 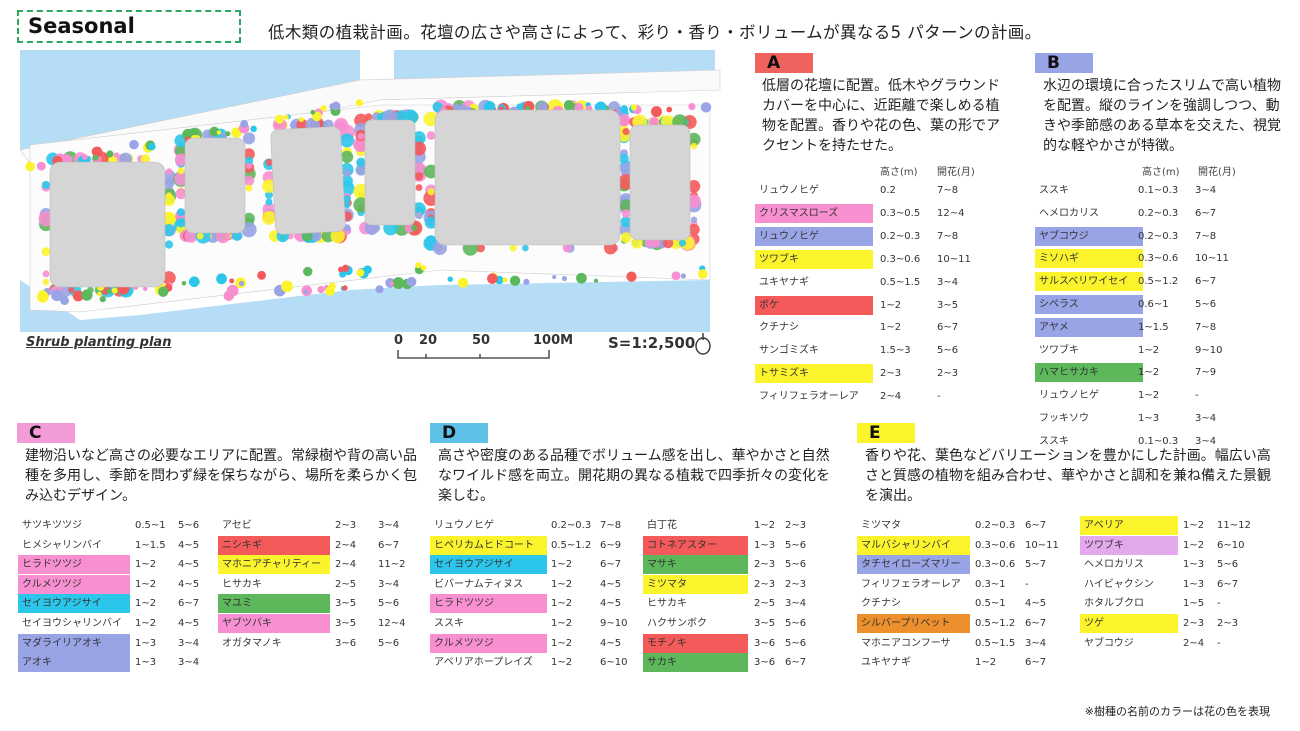 I want to click on plant-height: 0.3~0.5, so click(x=900, y=213).